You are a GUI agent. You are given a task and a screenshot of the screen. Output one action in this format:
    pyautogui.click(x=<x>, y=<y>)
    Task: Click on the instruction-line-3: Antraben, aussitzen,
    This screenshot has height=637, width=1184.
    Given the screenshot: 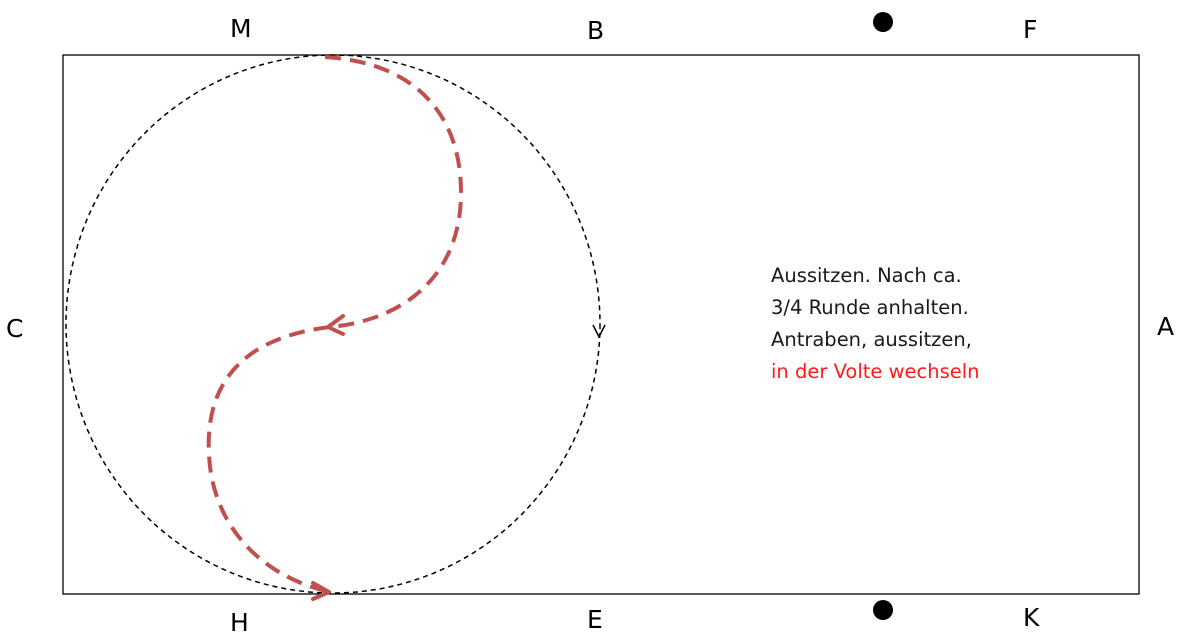 What is the action you would take?
    pyautogui.click(x=871, y=339)
    